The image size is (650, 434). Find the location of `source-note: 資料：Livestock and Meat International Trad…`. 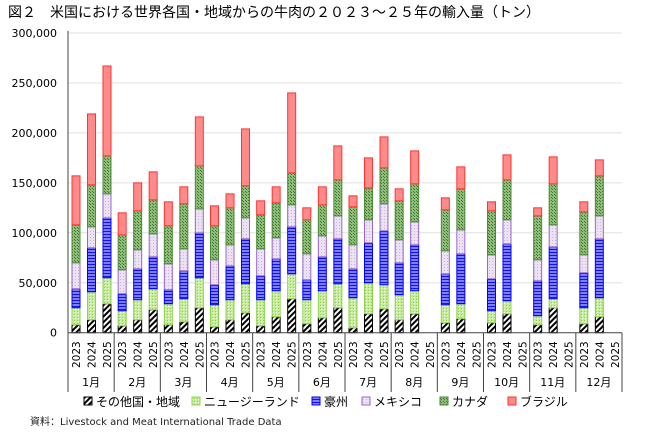

source-note: 資料：Livestock and Meat International Trad… is located at coordinates (156, 421).